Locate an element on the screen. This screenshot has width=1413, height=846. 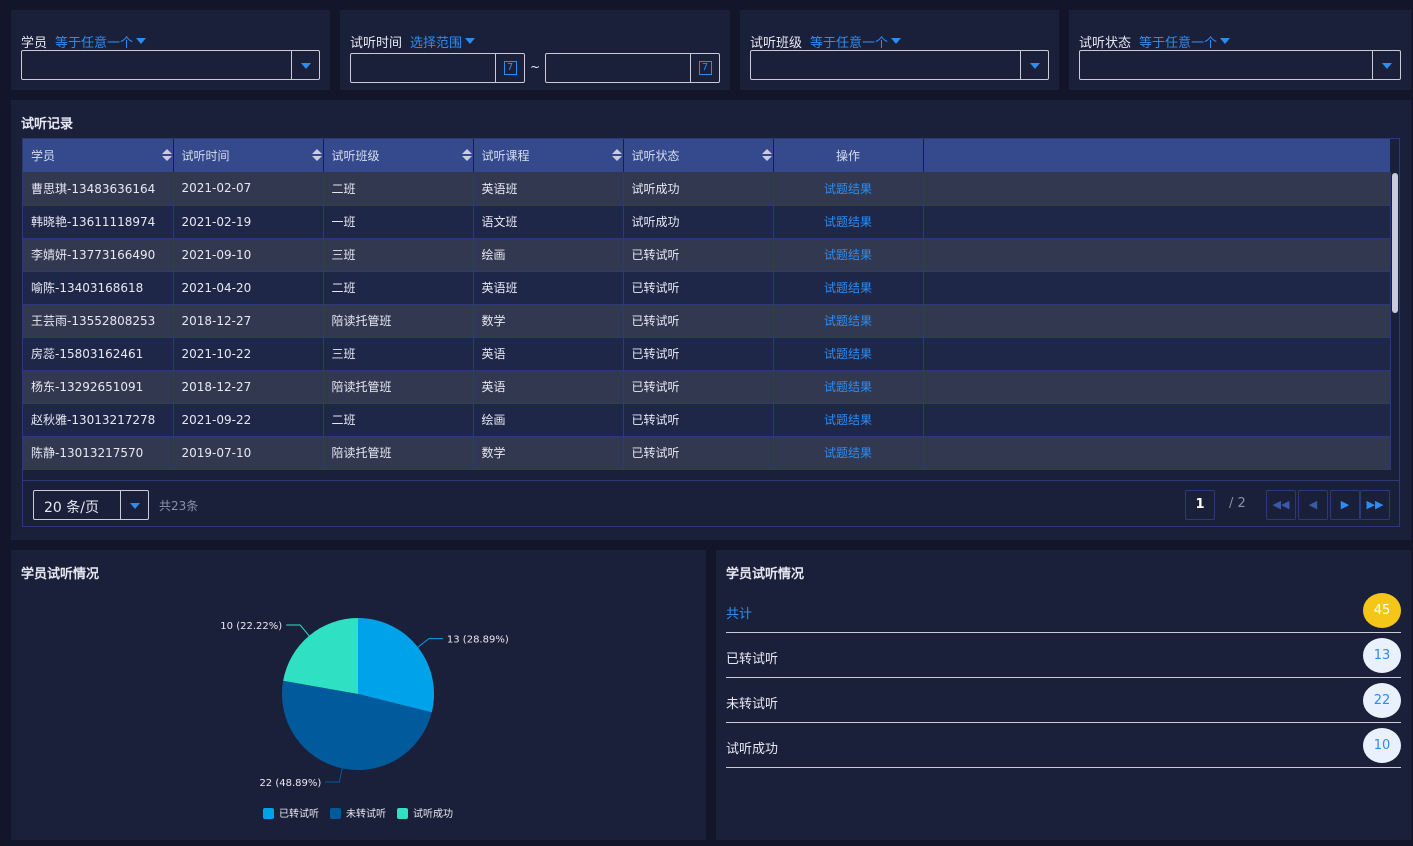
table-cell: 李婧妍-13773166490 is located at coordinates (98, 255).